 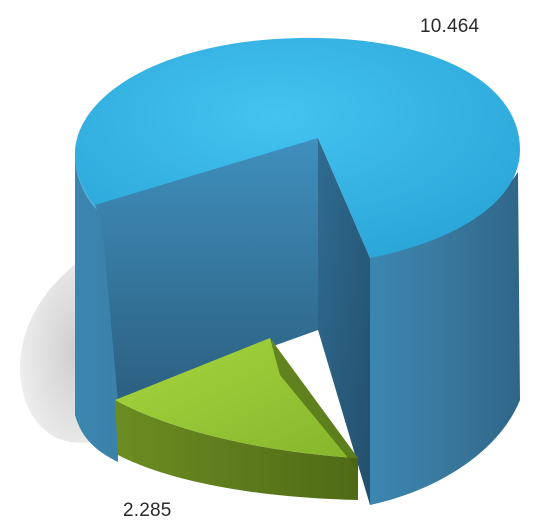 I want to click on small-slice-side, so click(x=236, y=450).